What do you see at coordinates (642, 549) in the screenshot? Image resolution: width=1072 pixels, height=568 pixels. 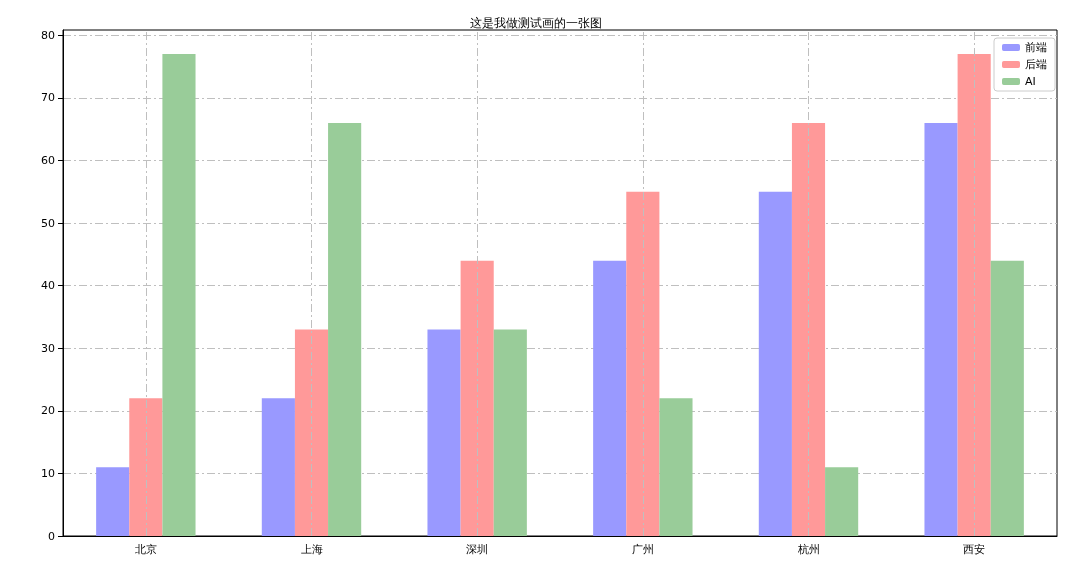 I see `x-tick-label: 广州` at bounding box center [642, 549].